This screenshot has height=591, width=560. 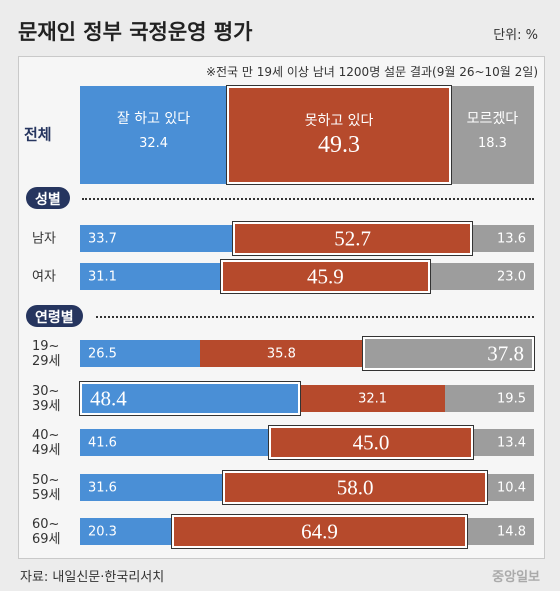 What do you see at coordinates (156, 238) in the screenshot?
I see `bar: 33.7` at bounding box center [156, 238].